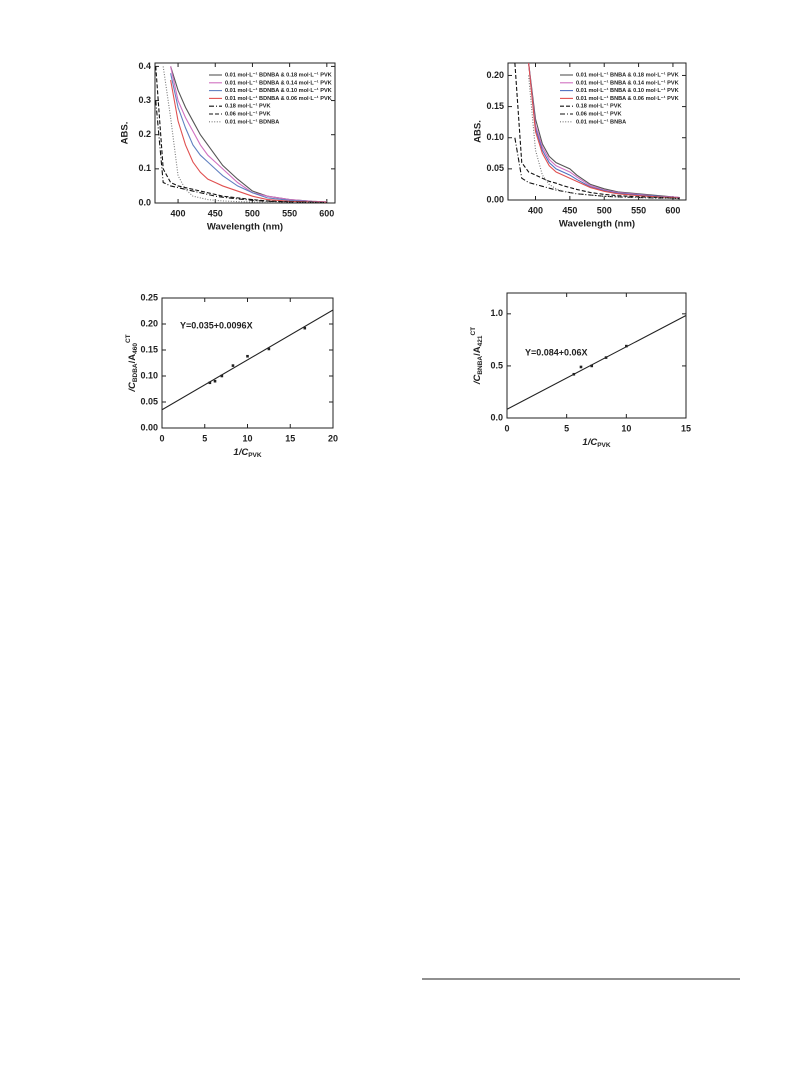 This screenshot has width=809, height=1072. What do you see at coordinates (278, 74) in the screenshot?
I see `legend-label: 0.01 mol·L⁻¹ BDNBA & 0.18 mol·L⁻¹ PVK` at bounding box center [278, 74].